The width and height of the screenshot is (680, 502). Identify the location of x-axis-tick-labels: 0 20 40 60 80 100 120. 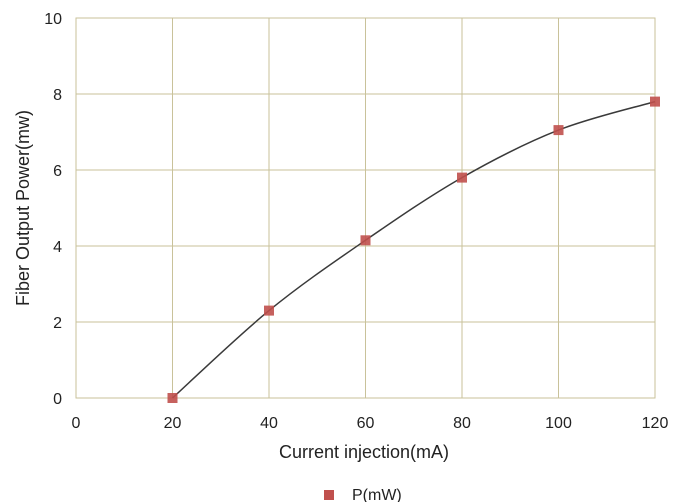
(370, 423).